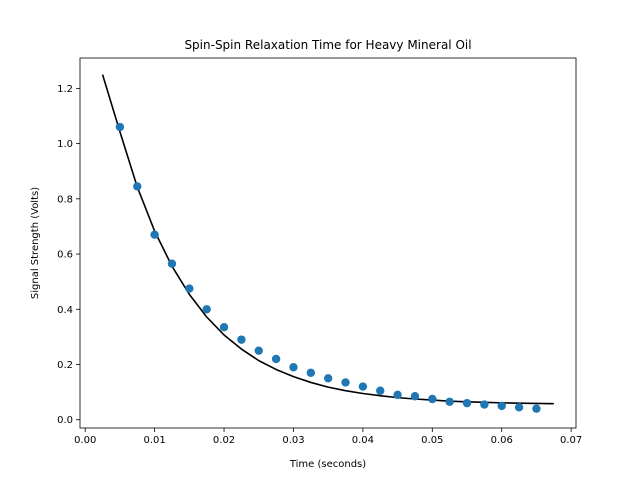 The image size is (640, 480). I want to click on x-tick-label: 0.04, so click(363, 440).